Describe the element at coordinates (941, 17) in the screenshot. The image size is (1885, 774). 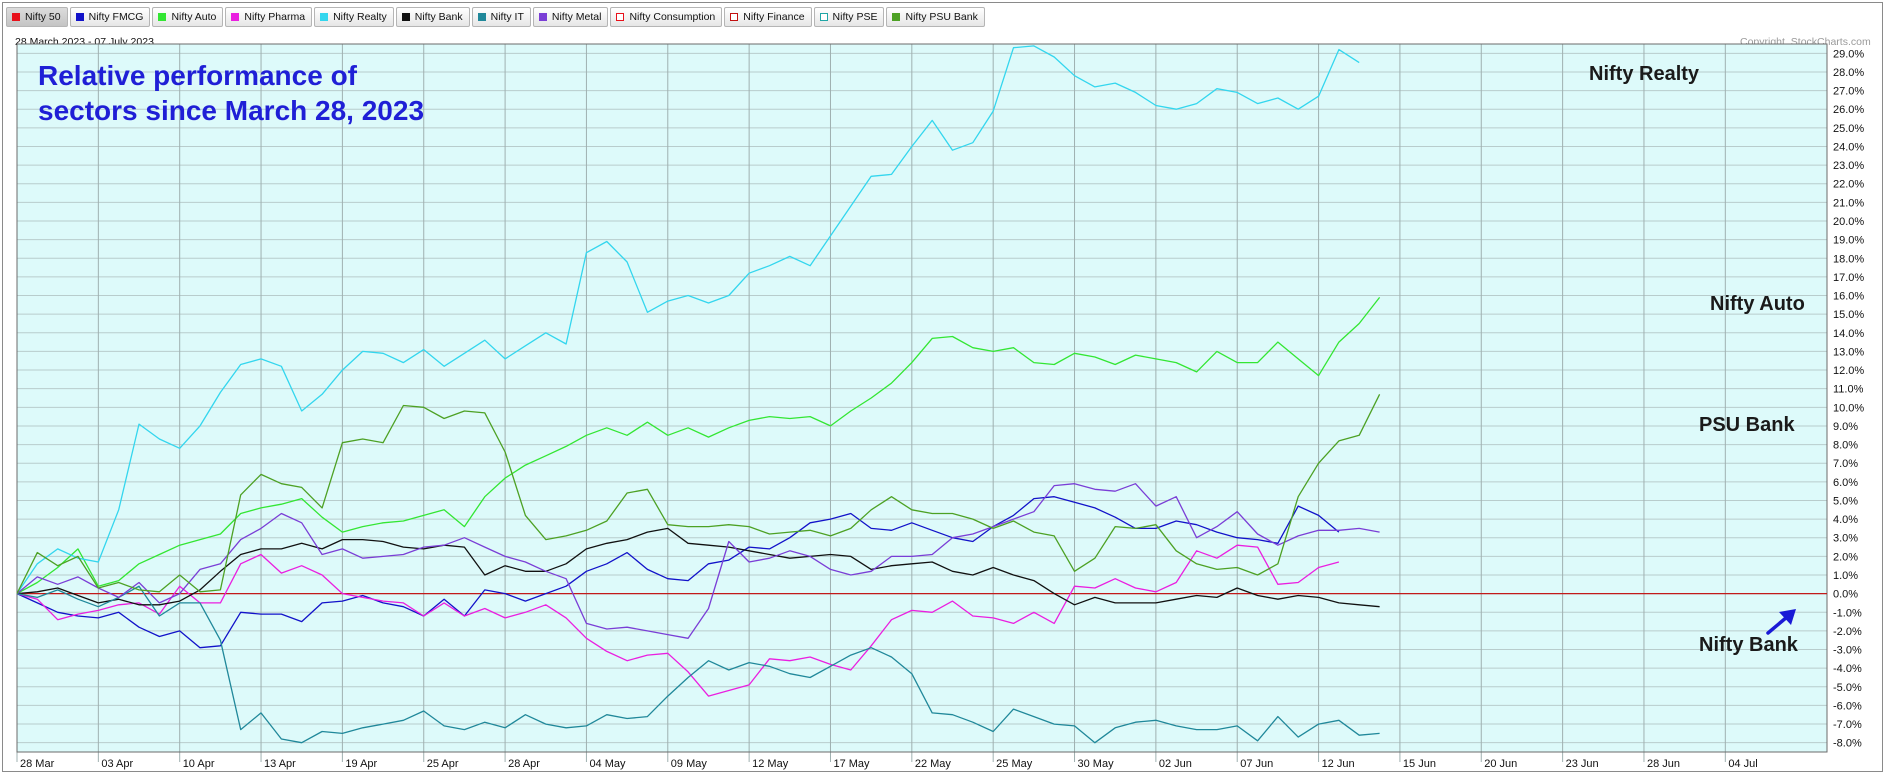
I see `legend-label: Nifty PSU Bank` at that location.